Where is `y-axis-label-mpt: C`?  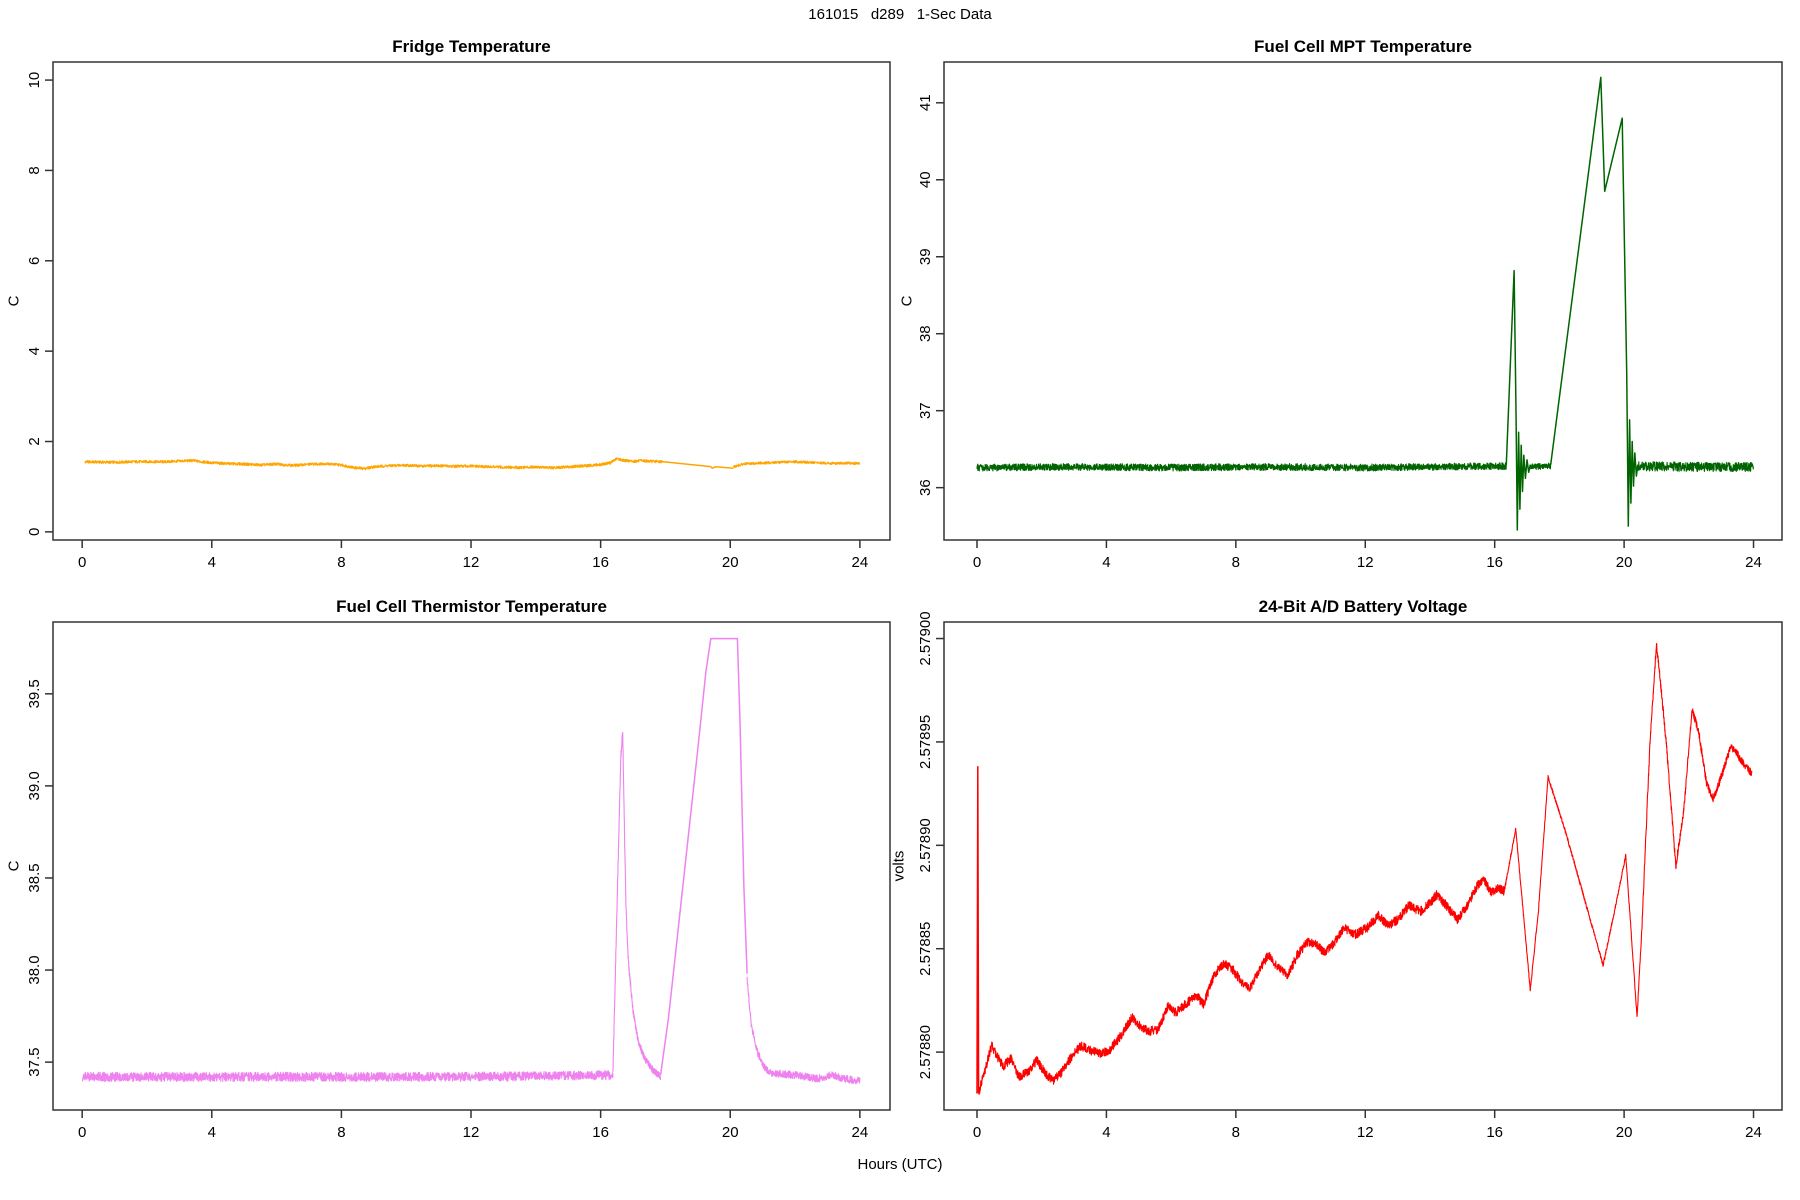
y-axis-label-mpt: C is located at coordinates (907, 301).